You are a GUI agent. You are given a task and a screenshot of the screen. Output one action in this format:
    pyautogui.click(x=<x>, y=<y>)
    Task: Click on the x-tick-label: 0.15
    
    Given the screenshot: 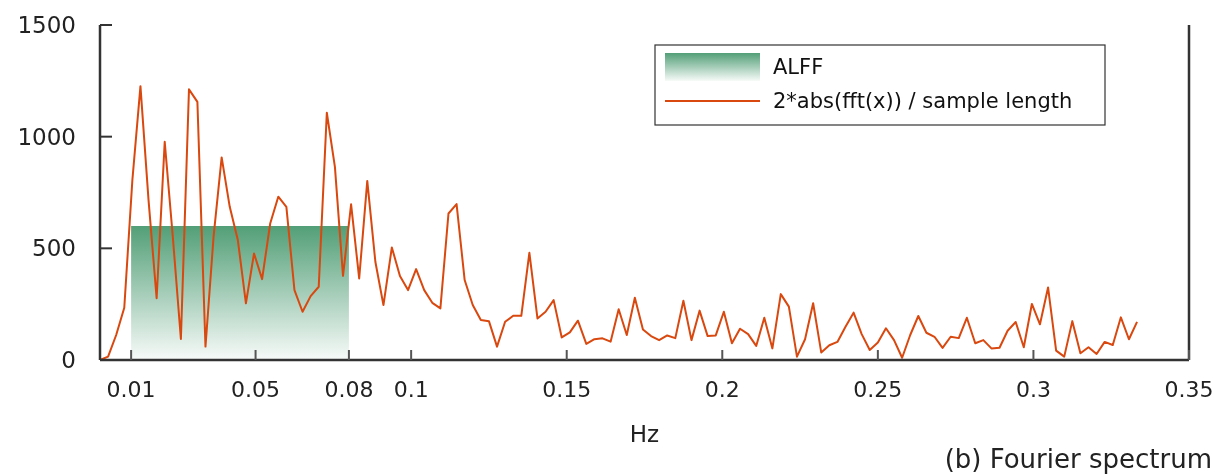 What is the action you would take?
    pyautogui.click(x=567, y=389)
    